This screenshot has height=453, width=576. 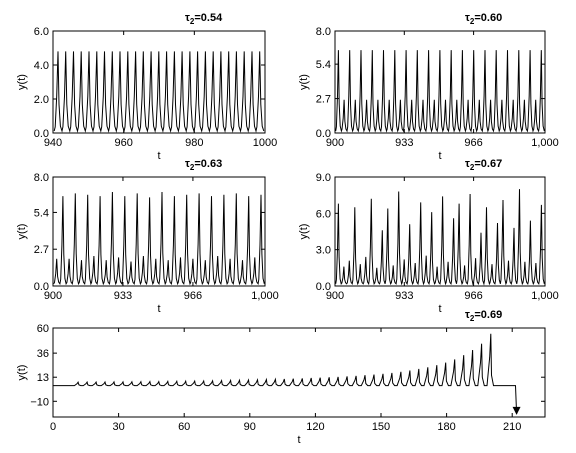 I want to click on x-tick-label: 0, so click(x=53, y=427).